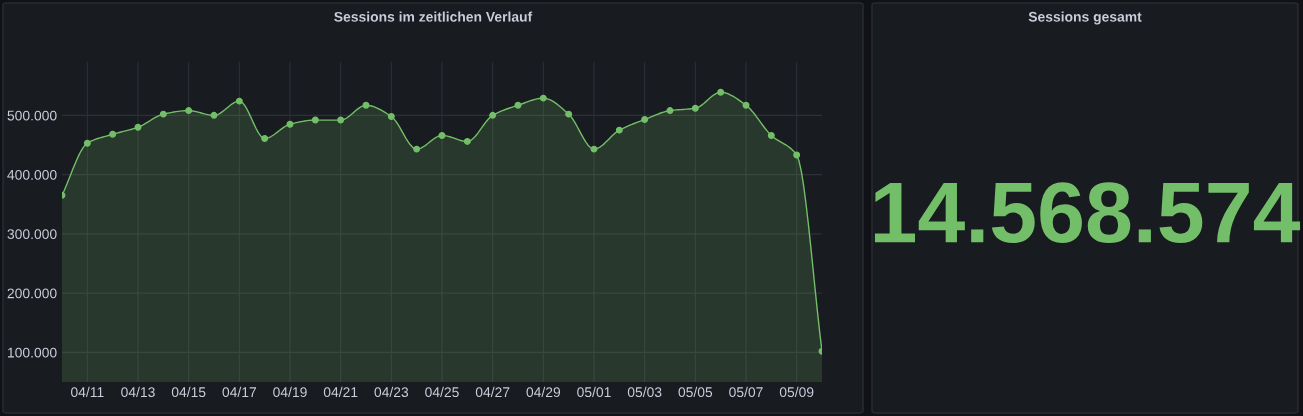  I want to click on x-tick-label: 05/05, so click(695, 392).